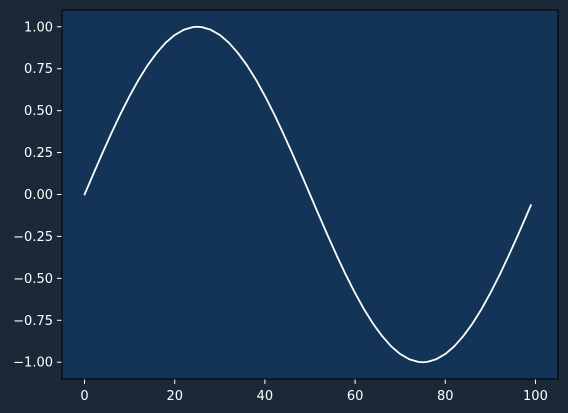  I want to click on y-tick-label: −0.50, so click(33, 279).